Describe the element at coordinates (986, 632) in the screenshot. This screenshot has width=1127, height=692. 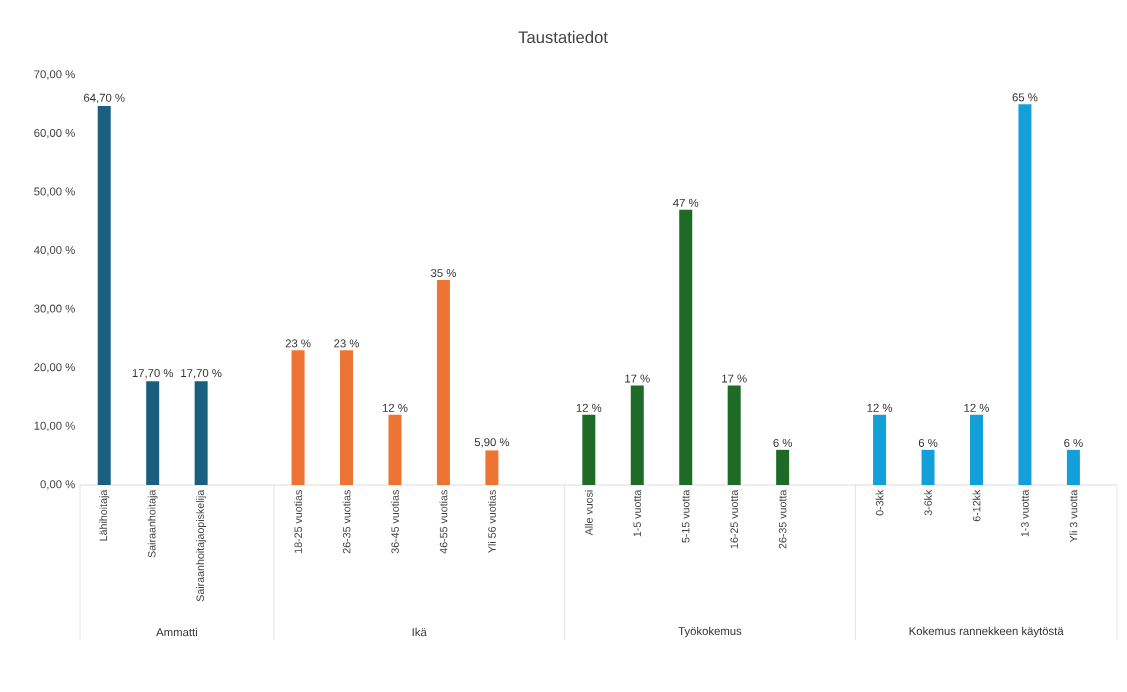
I see `text: Kokemus rannekkeen käytöstä` at that location.